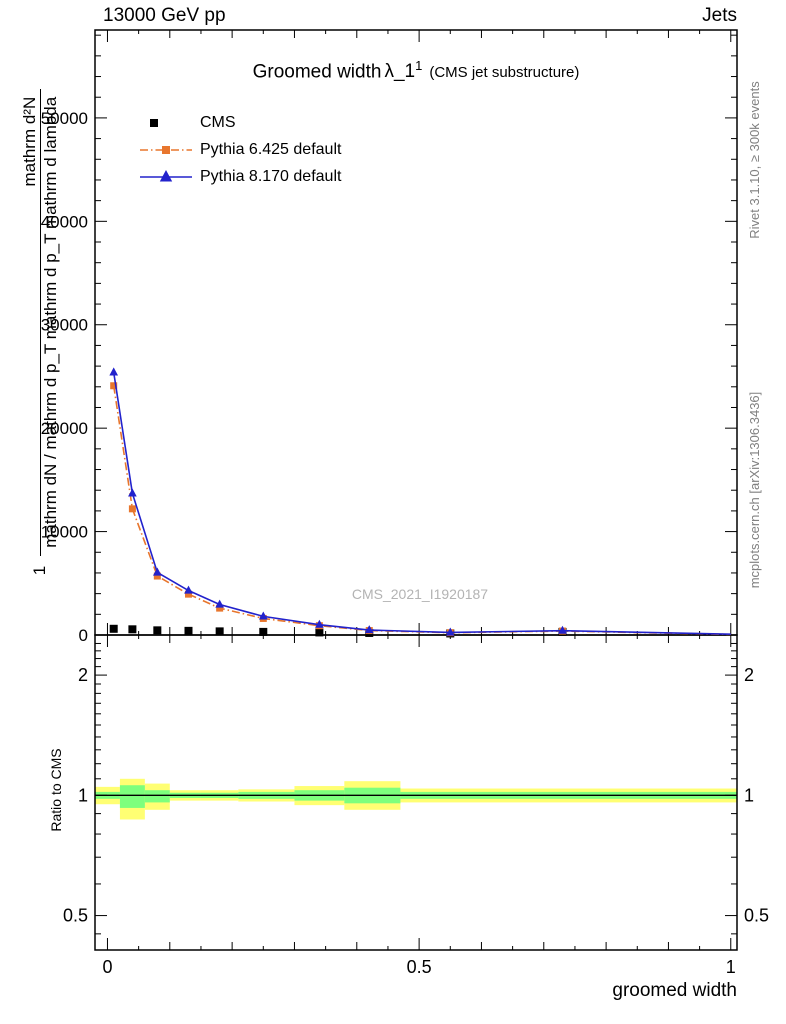  Describe the element at coordinates (416, 799) in the screenshot. I see `ratio-bands` at that location.